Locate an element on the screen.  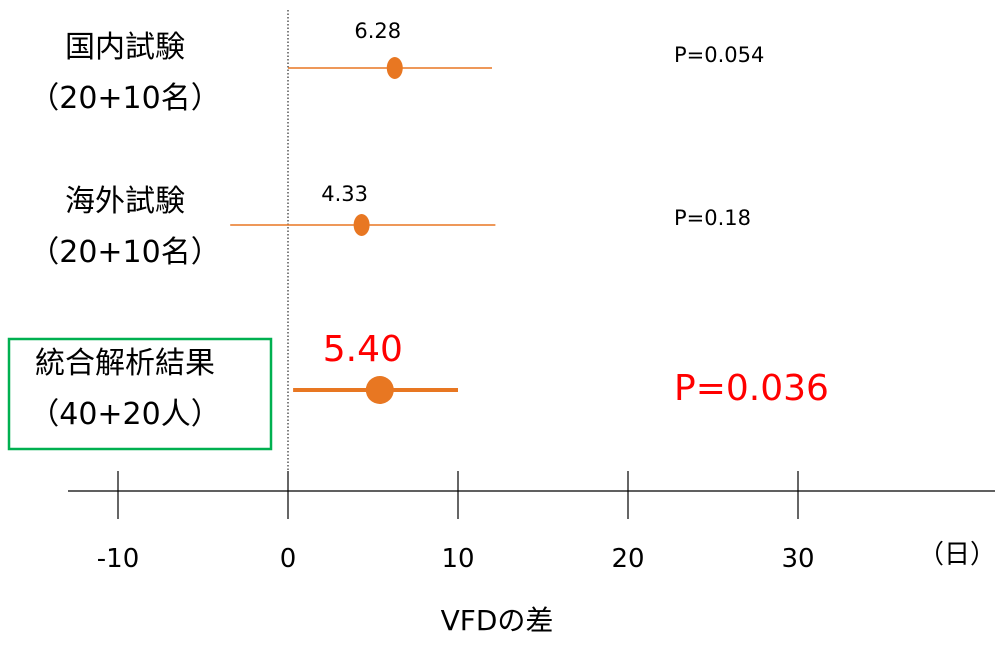
estimate-label: 5.40 is located at coordinates (363, 349).